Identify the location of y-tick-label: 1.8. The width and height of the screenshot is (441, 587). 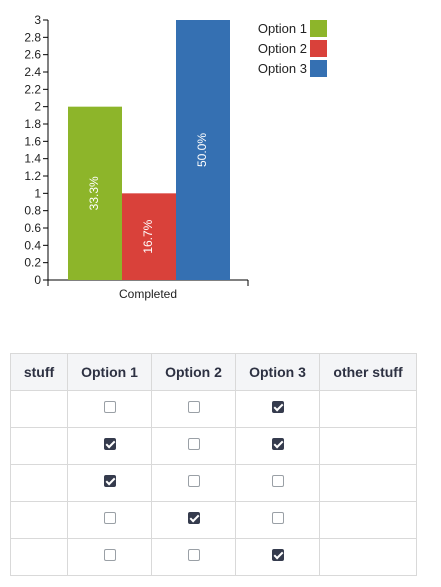
(32, 124).